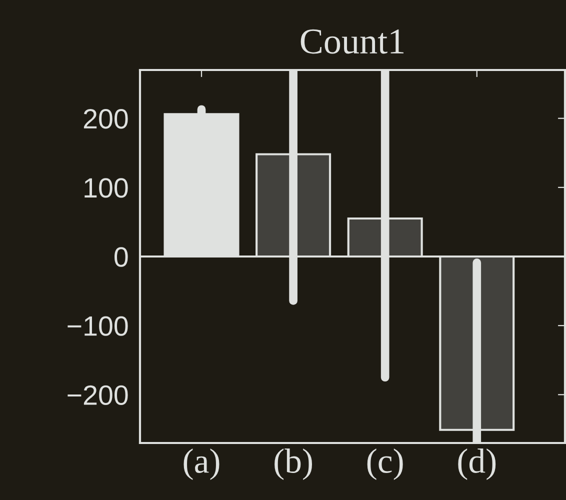  What do you see at coordinates (106, 188) in the screenshot?
I see `y-tick-label: 100` at bounding box center [106, 188].